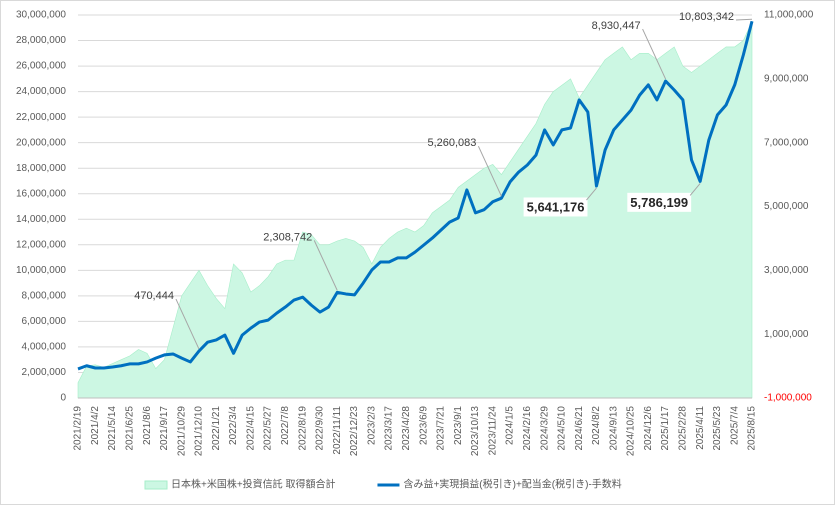 The image size is (835, 505). I want to click on x-tick-label: 2024/9/13, so click(613, 428).